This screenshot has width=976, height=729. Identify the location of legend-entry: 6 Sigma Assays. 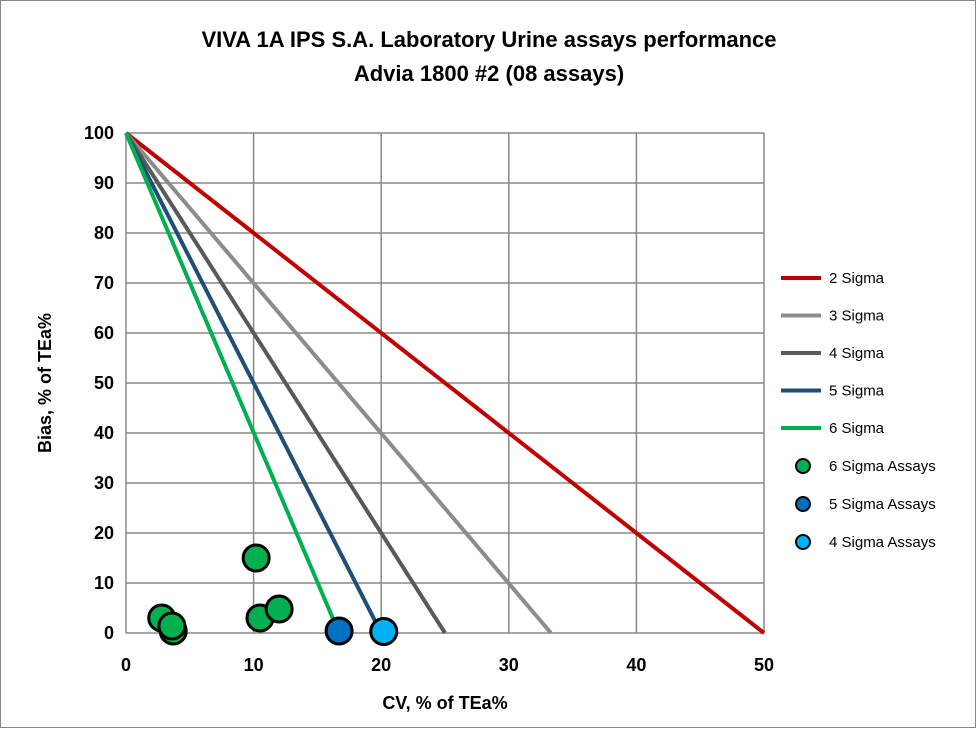
(882, 466).